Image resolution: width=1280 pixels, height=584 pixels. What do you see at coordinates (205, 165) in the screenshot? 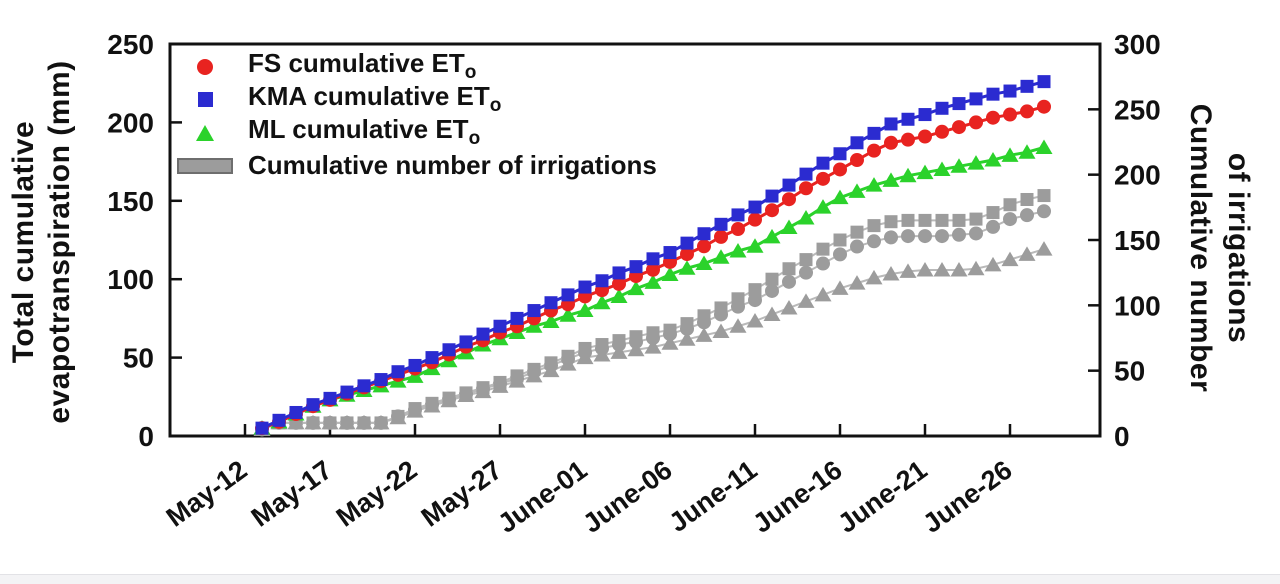
I see `irrigation-bar-icon` at bounding box center [205, 165].